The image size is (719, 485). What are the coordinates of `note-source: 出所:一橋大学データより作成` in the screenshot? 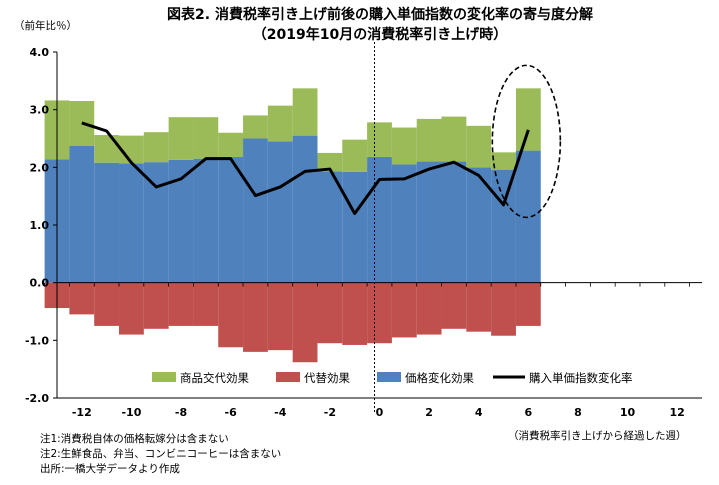 It's located at (110, 469).